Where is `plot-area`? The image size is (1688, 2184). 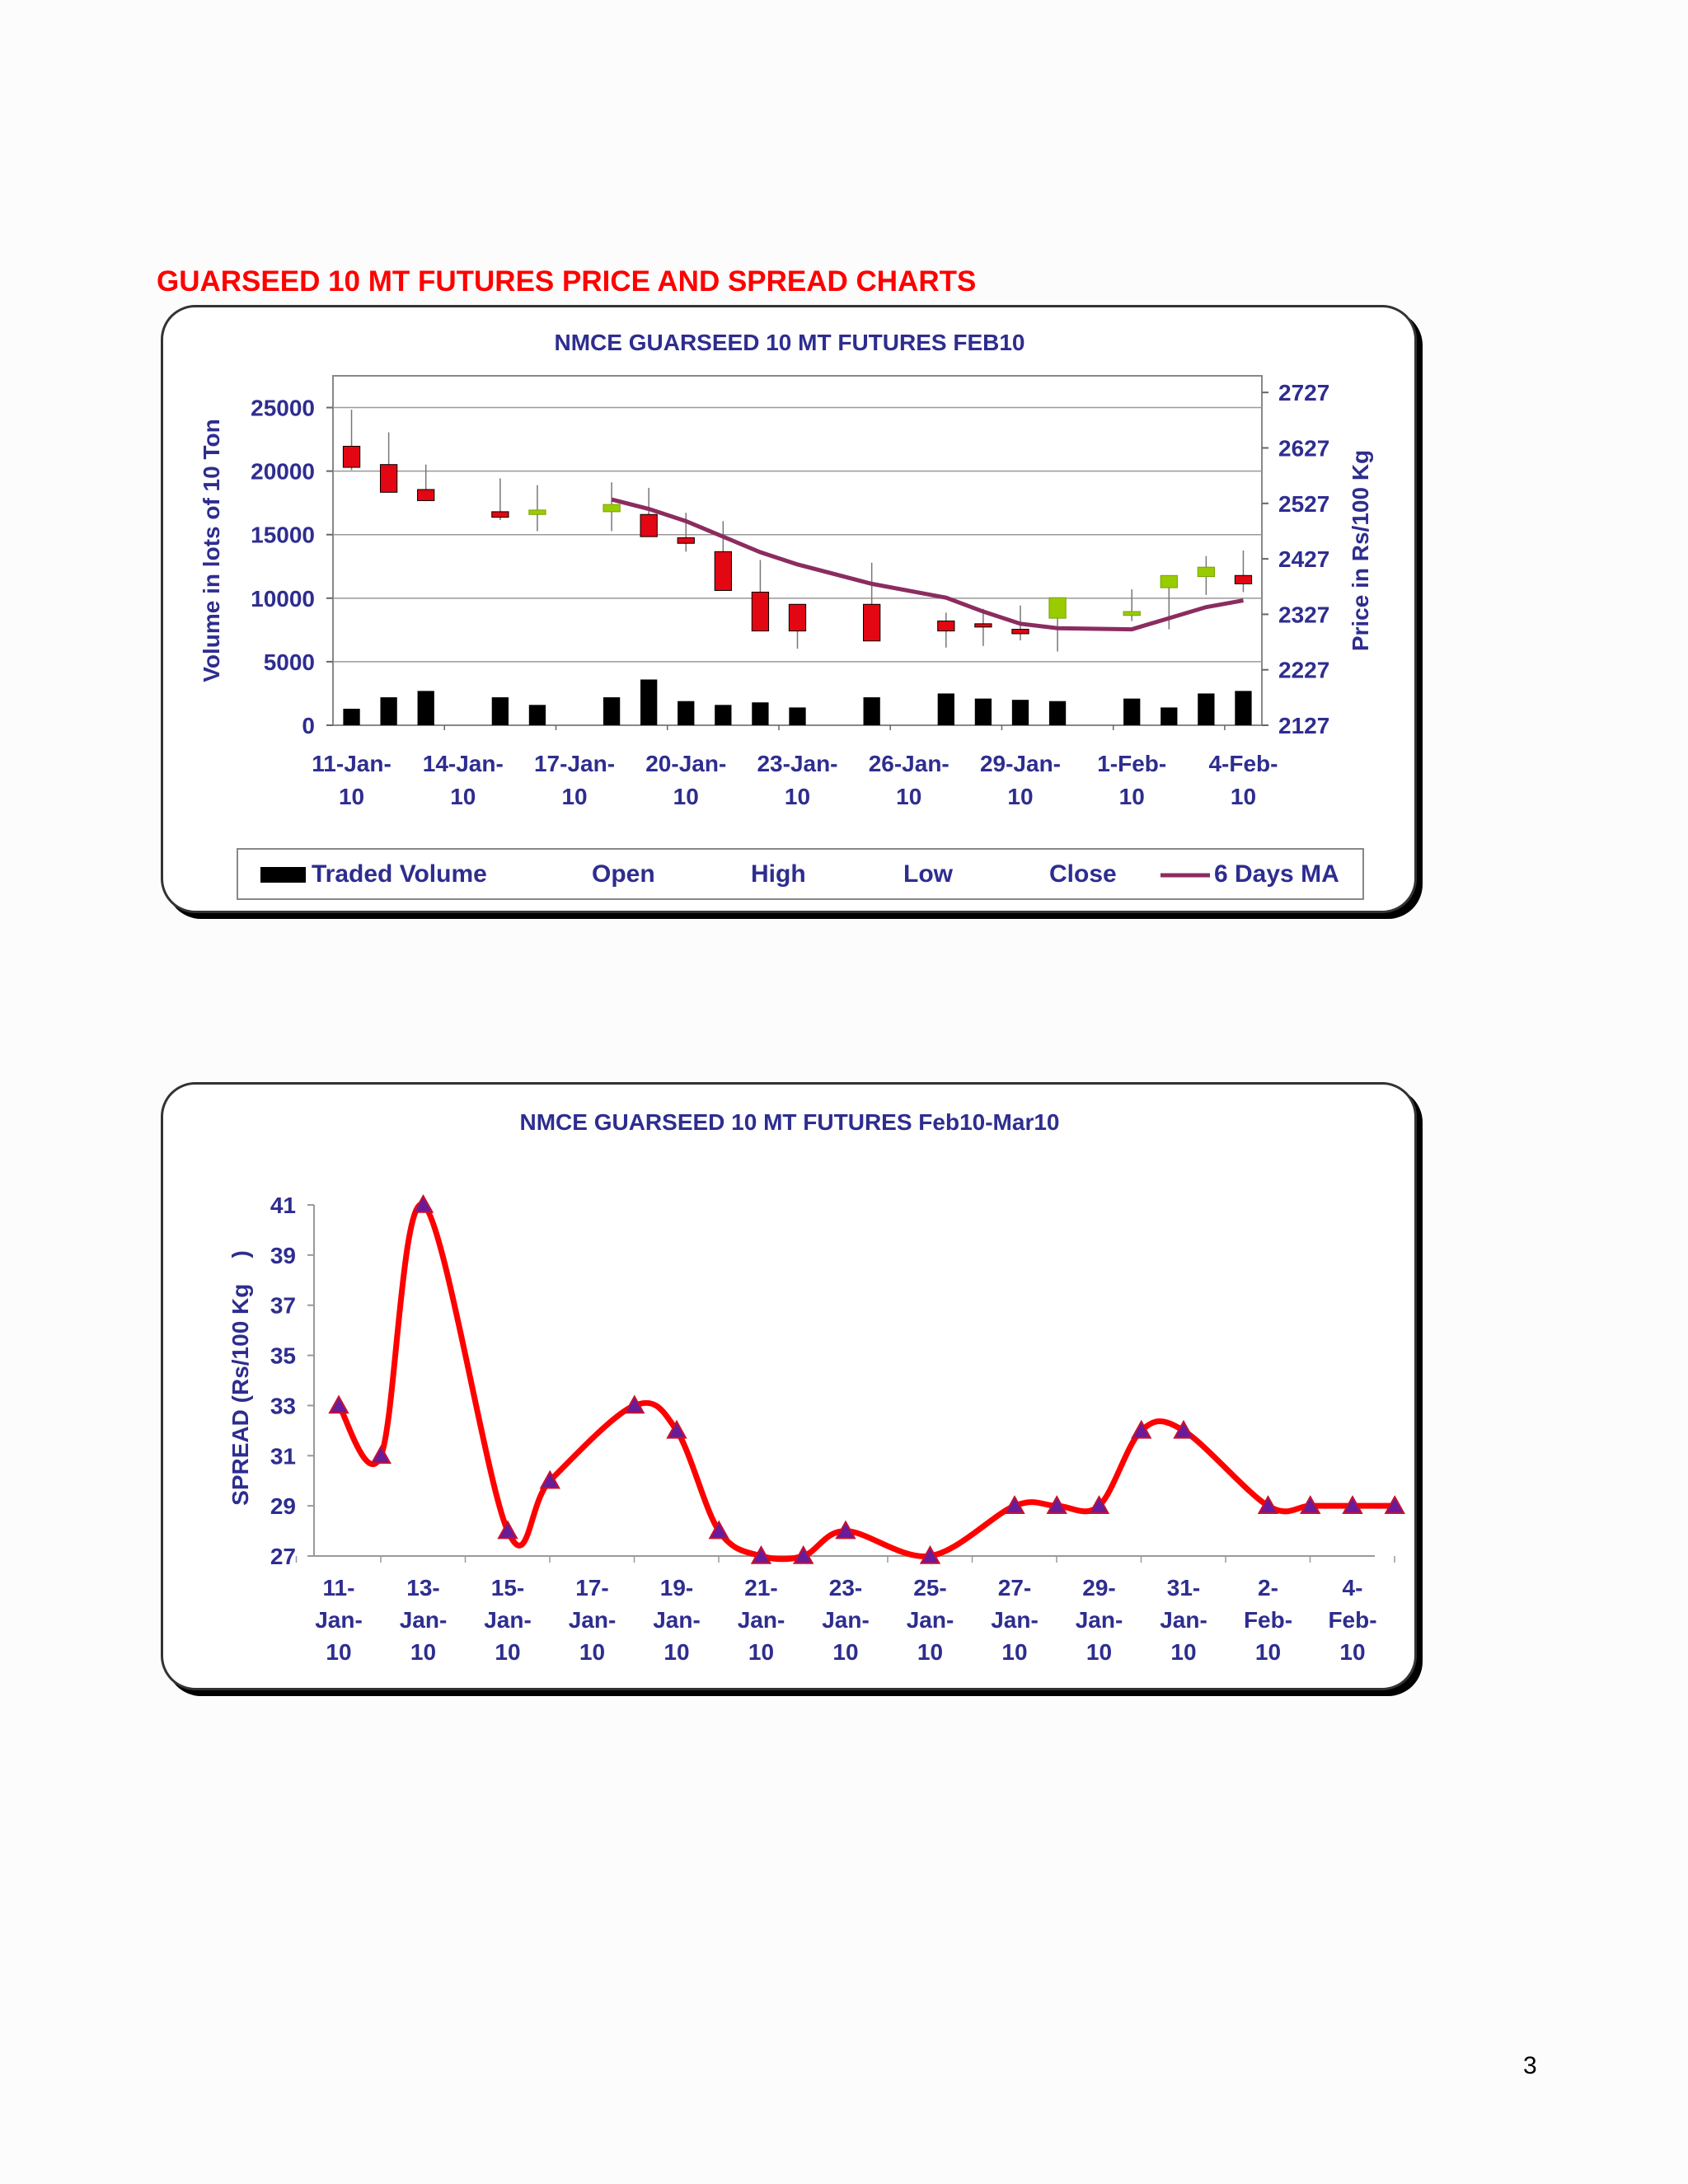 plot-area is located at coordinates (797, 550).